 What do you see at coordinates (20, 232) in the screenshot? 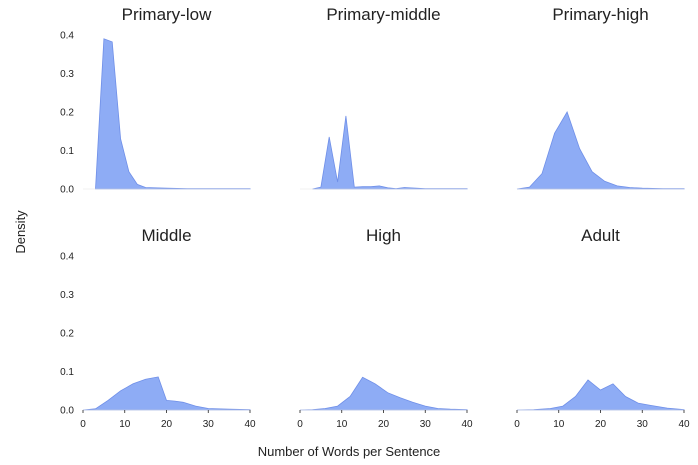
I see `y-axis-label: Density` at bounding box center [20, 232].